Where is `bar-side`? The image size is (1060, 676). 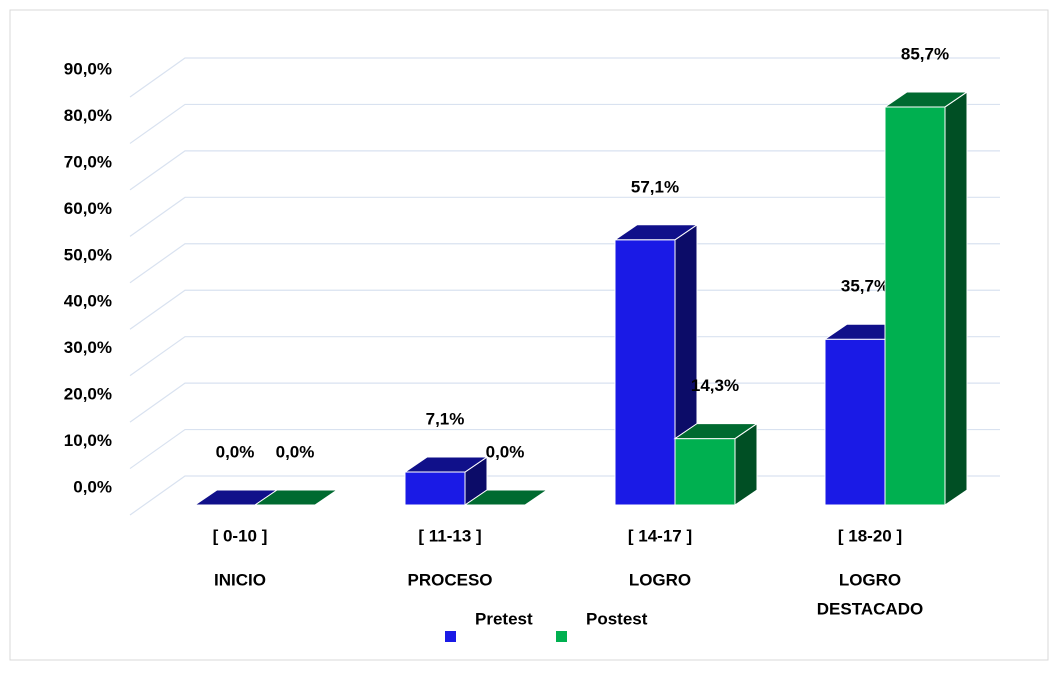
bar-side is located at coordinates (956, 298).